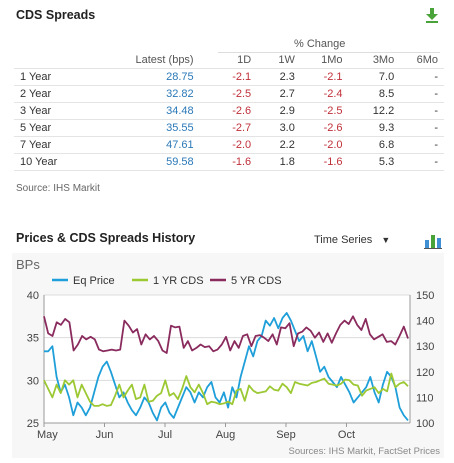 This screenshot has height=463, width=454. What do you see at coordinates (151, 60) in the screenshot?
I see `table-header-latest: Latest (bps)` at bounding box center [151, 60].